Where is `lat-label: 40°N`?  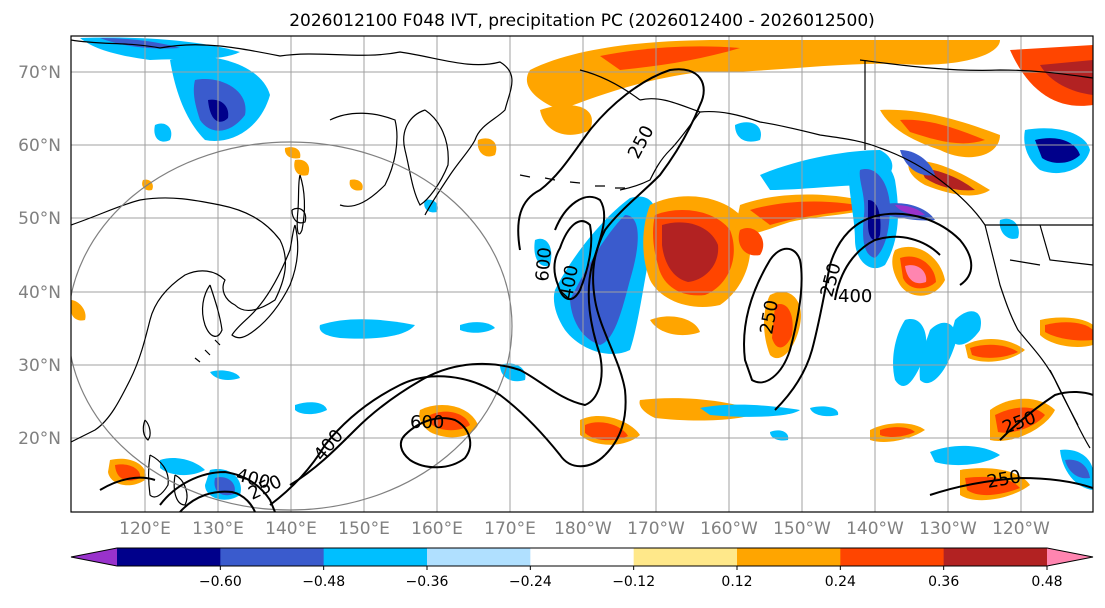 lat-label: 40°N is located at coordinates (39, 293).